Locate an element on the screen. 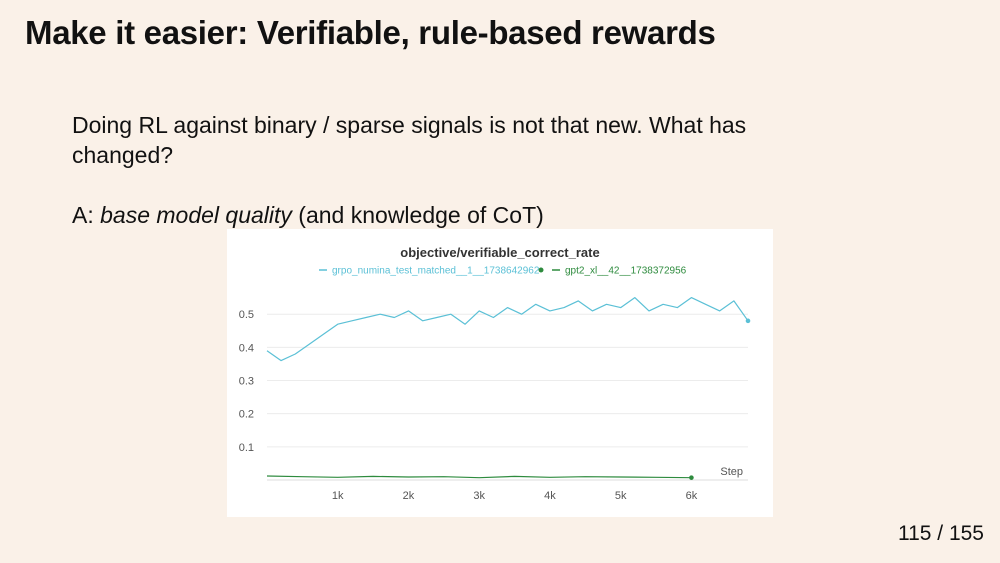  legend-marker is located at coordinates (541, 270).